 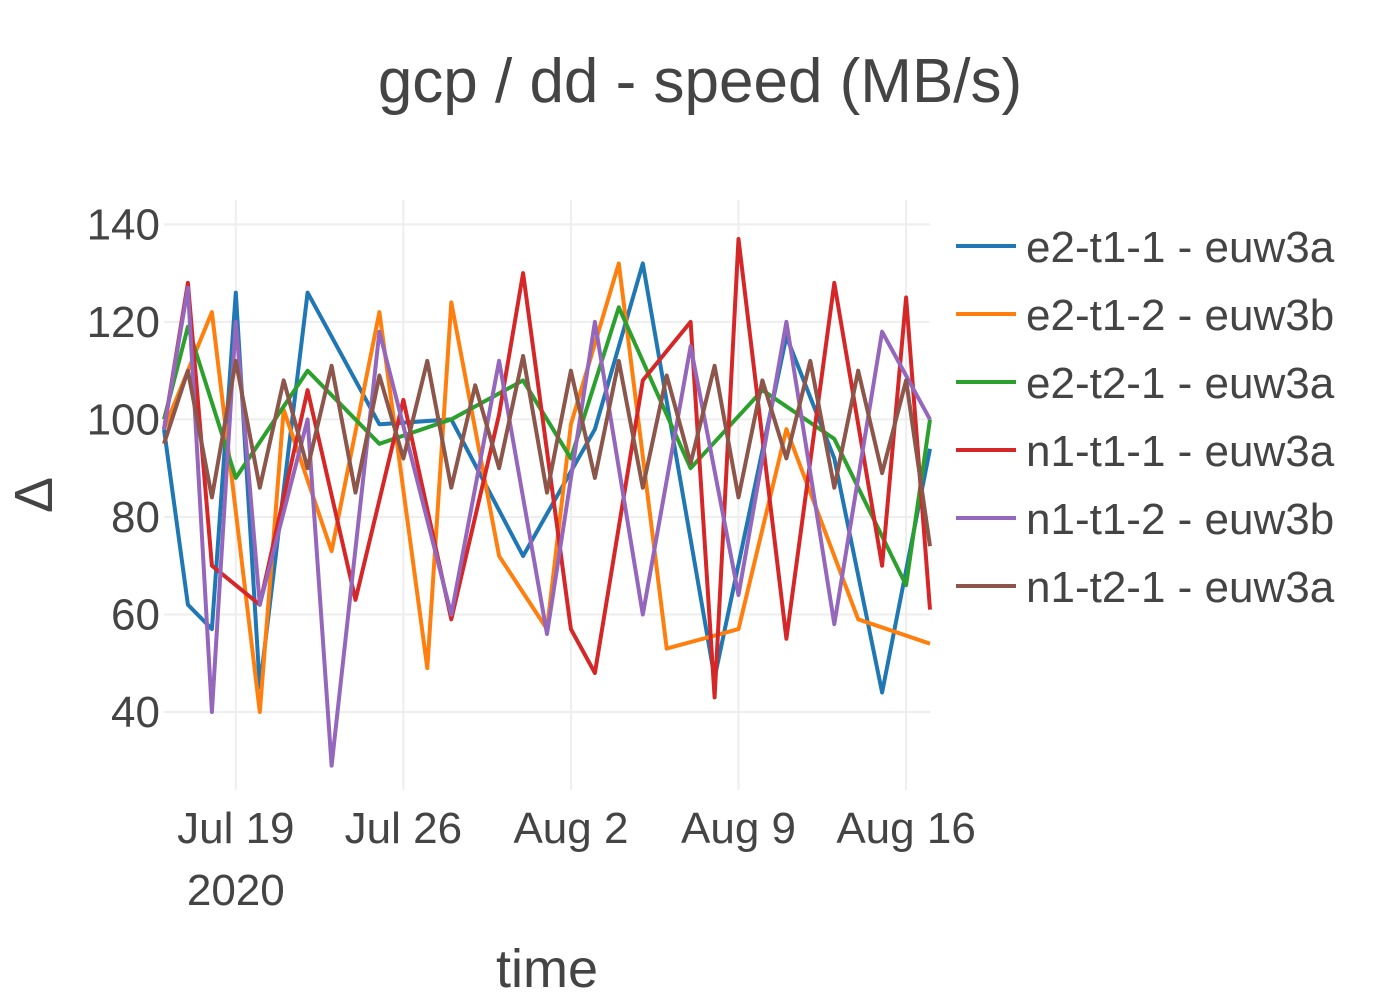 What do you see at coordinates (547, 450) in the screenshot?
I see `series-line` at bounding box center [547, 450].